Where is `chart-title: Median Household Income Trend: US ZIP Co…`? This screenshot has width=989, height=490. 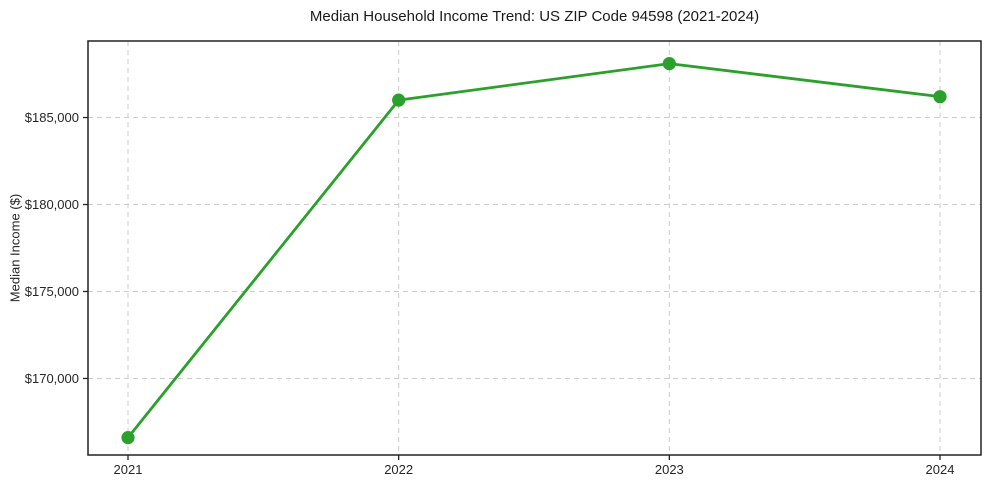 chart-title: Median Household Income Trend: US ZIP Co… is located at coordinates (534, 16).